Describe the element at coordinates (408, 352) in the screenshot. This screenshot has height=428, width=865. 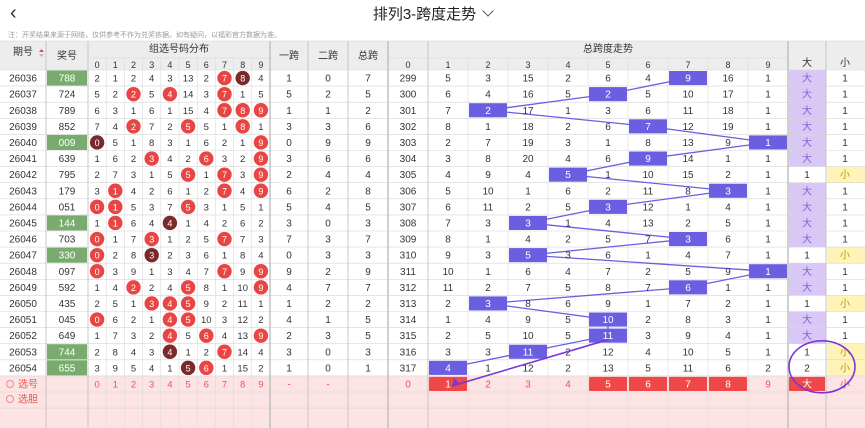
I see `trend-zero-cell: 316` at that location.